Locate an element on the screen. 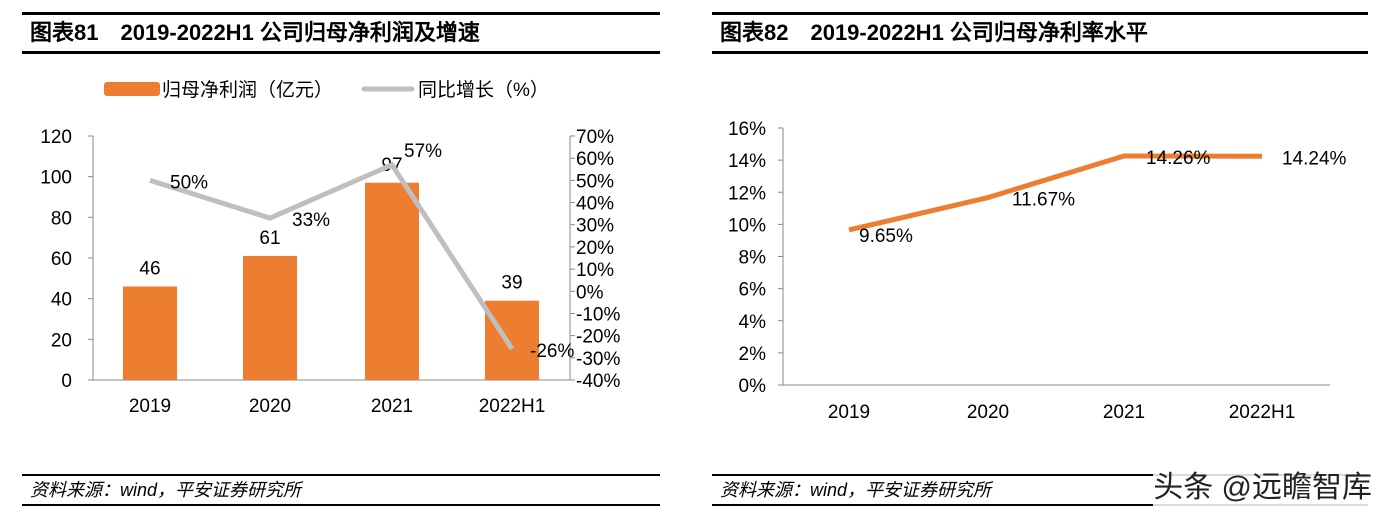  x-tick-label: 2020 is located at coordinates (270, 406).